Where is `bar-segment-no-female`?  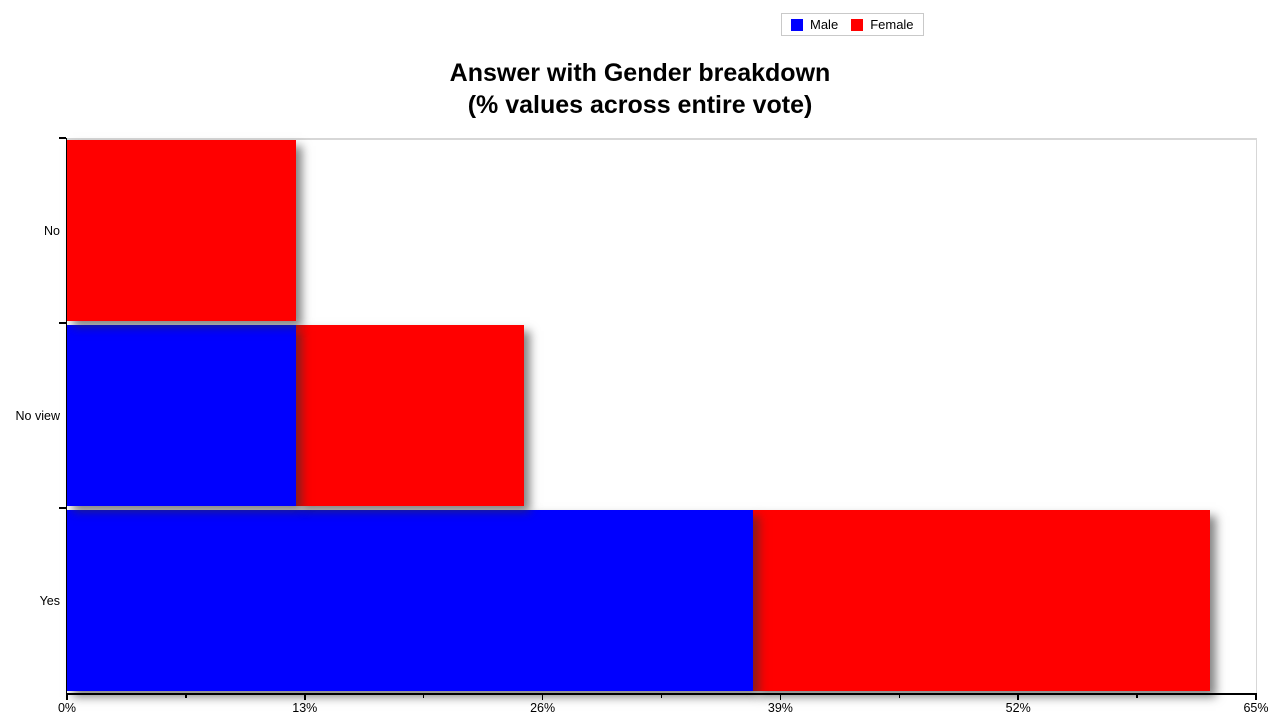 bar-segment-no-female is located at coordinates (181, 230).